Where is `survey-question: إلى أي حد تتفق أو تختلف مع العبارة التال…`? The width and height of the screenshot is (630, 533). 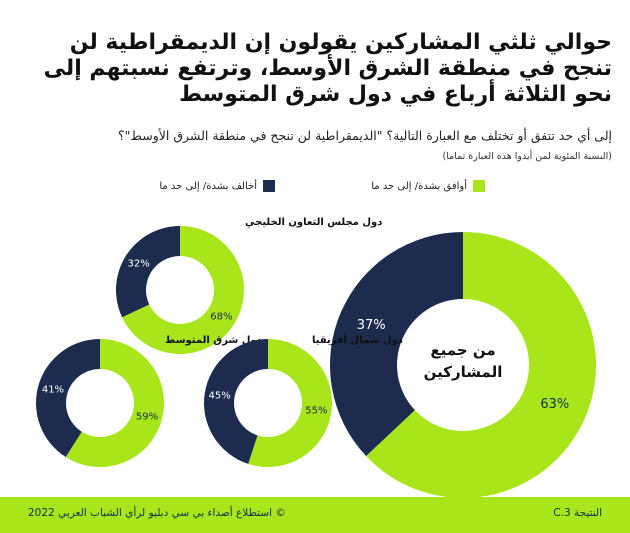
survey-question: إلى أي حد تتفق أو تختلف مع العبارة التال… is located at coordinates (364, 135).